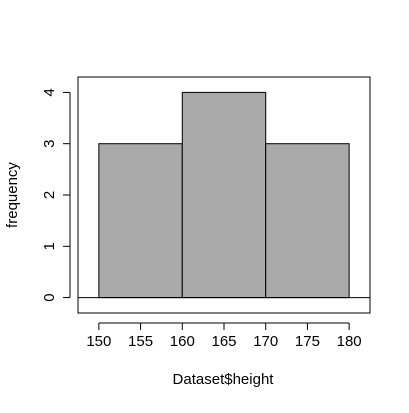  I want to click on y-axis: 0 1 2 3 4, so click(56, 195).